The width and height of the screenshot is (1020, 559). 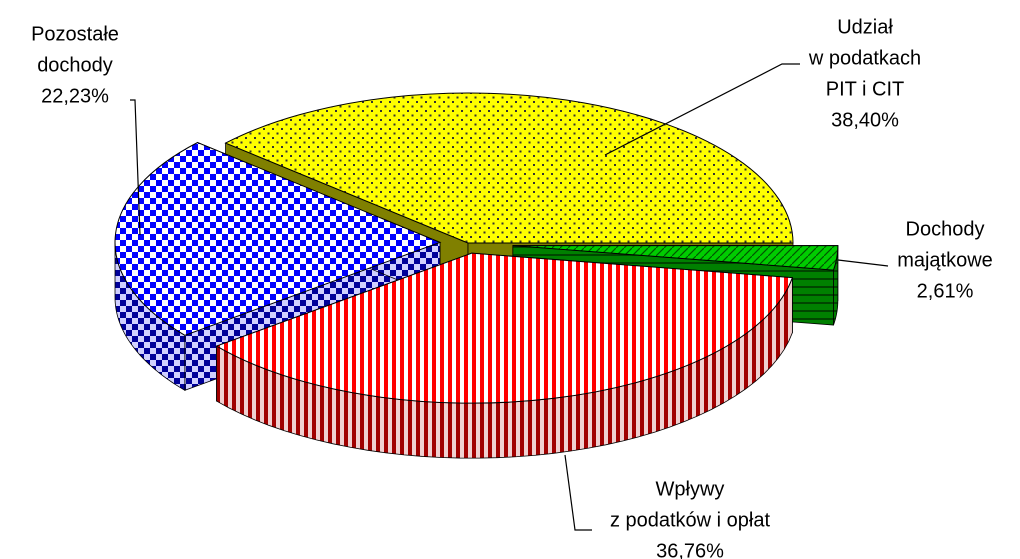 What do you see at coordinates (864, 58) in the screenshot?
I see `slice-label: w podatkach` at bounding box center [864, 58].